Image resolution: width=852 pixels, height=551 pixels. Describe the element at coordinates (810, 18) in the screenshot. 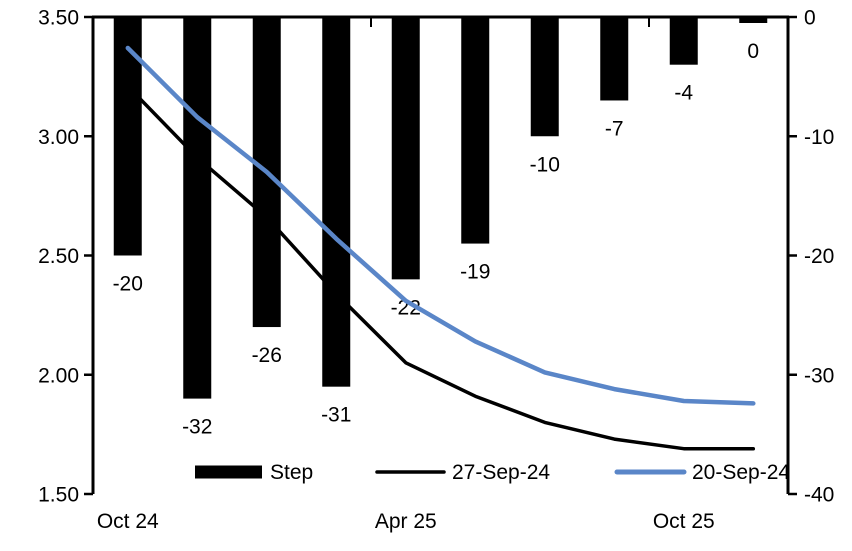

I see `right-axis-tick-label: 0` at that location.